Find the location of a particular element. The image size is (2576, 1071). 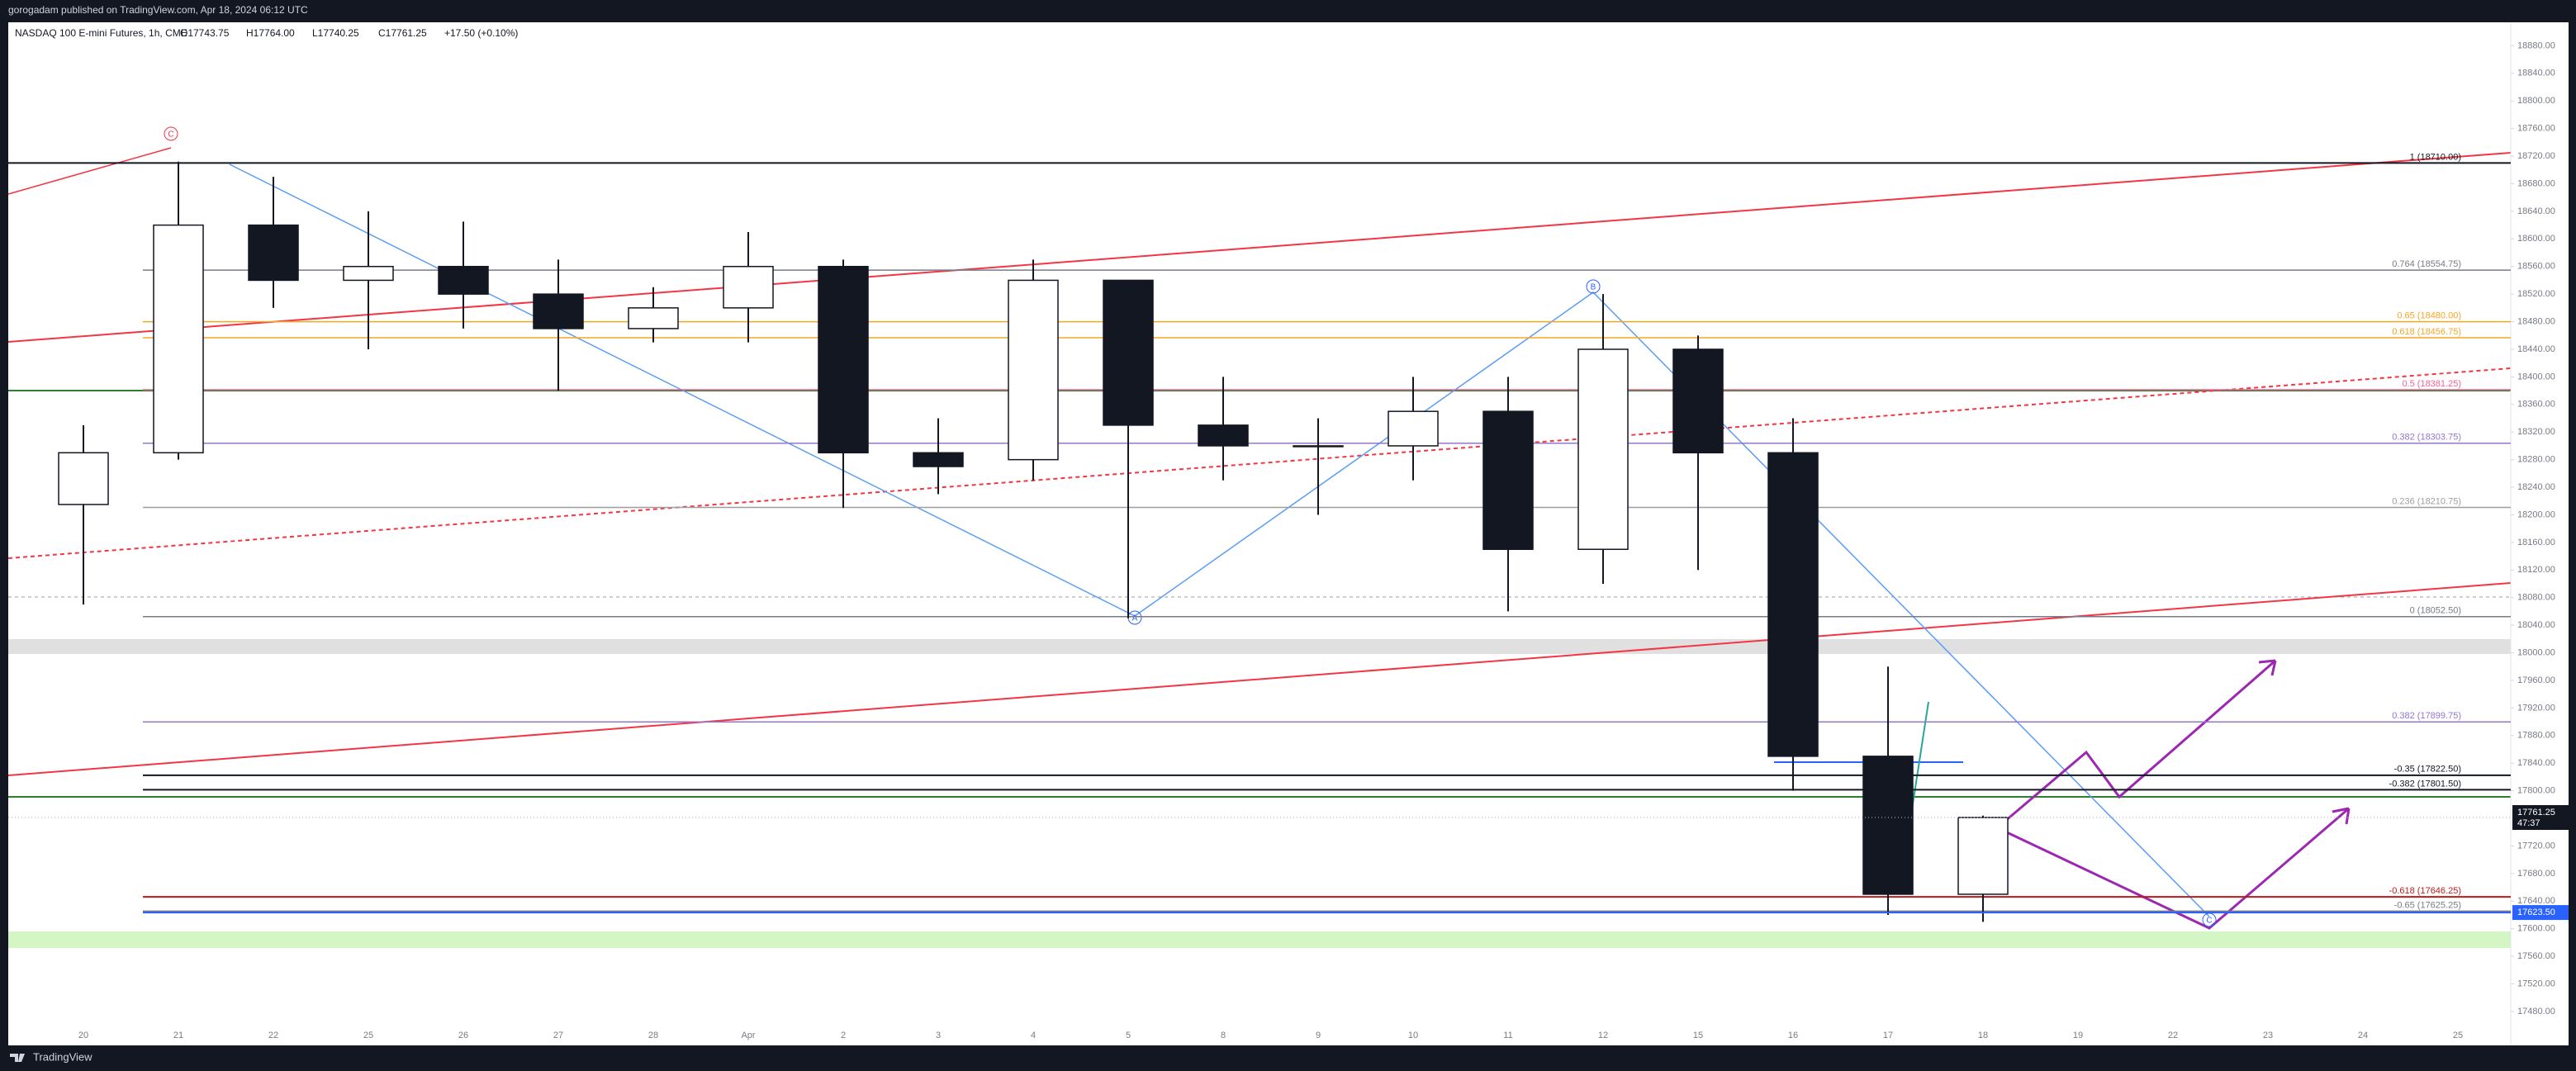

y-tick-label: 17960.00 is located at coordinates (2536, 680).